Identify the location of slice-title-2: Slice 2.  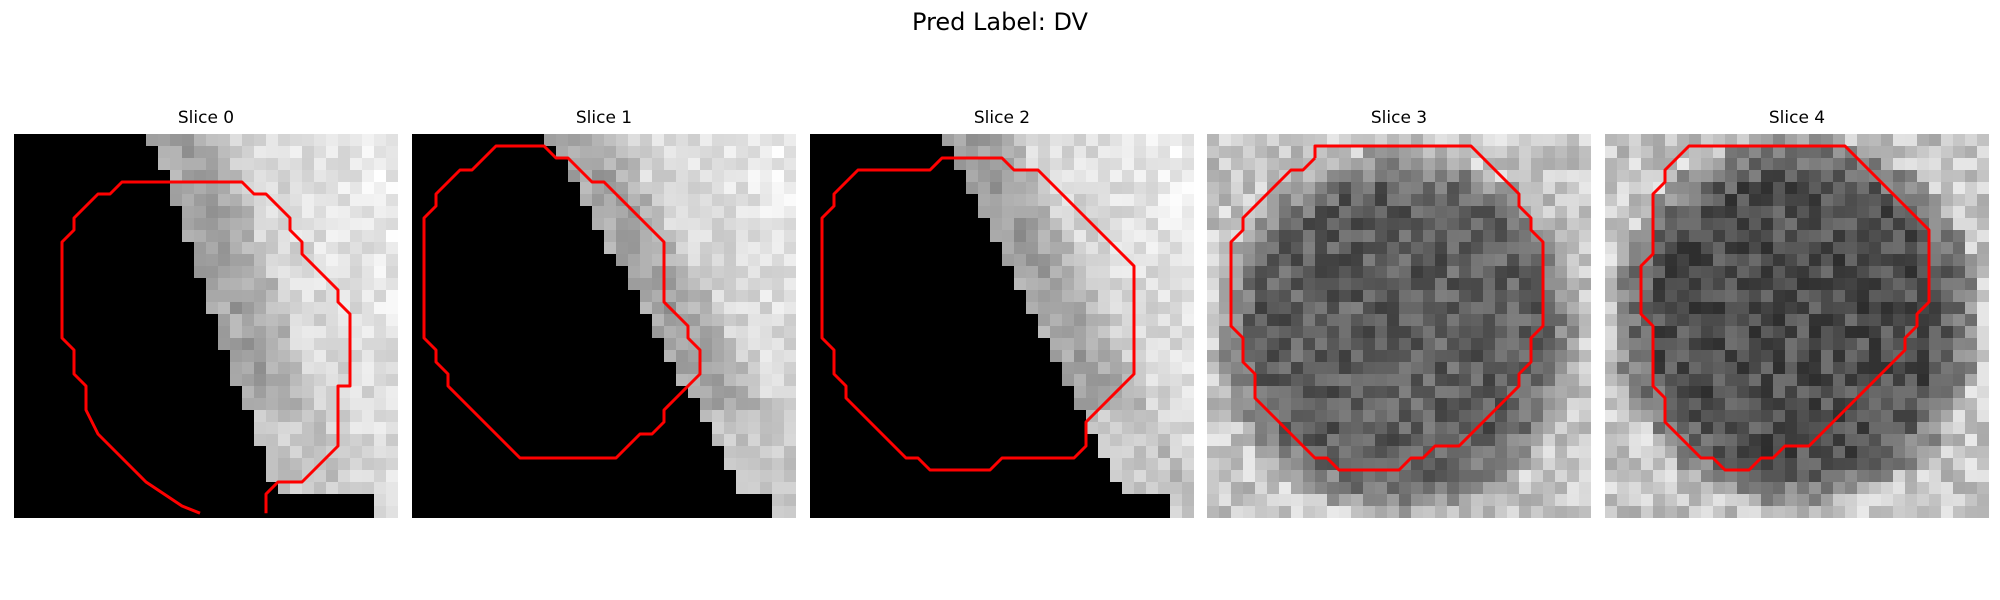
(1002, 118).